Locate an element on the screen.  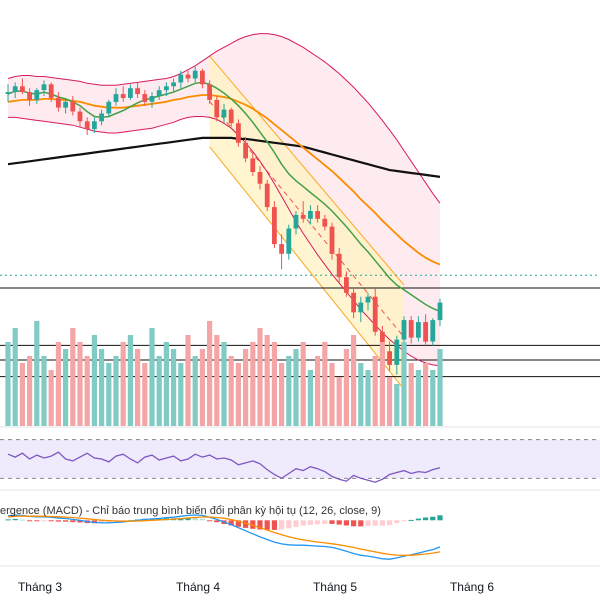
time-axis: Tháng 3 Tháng 4 Tháng 5 Tháng 6 is located at coordinates (256, 587).